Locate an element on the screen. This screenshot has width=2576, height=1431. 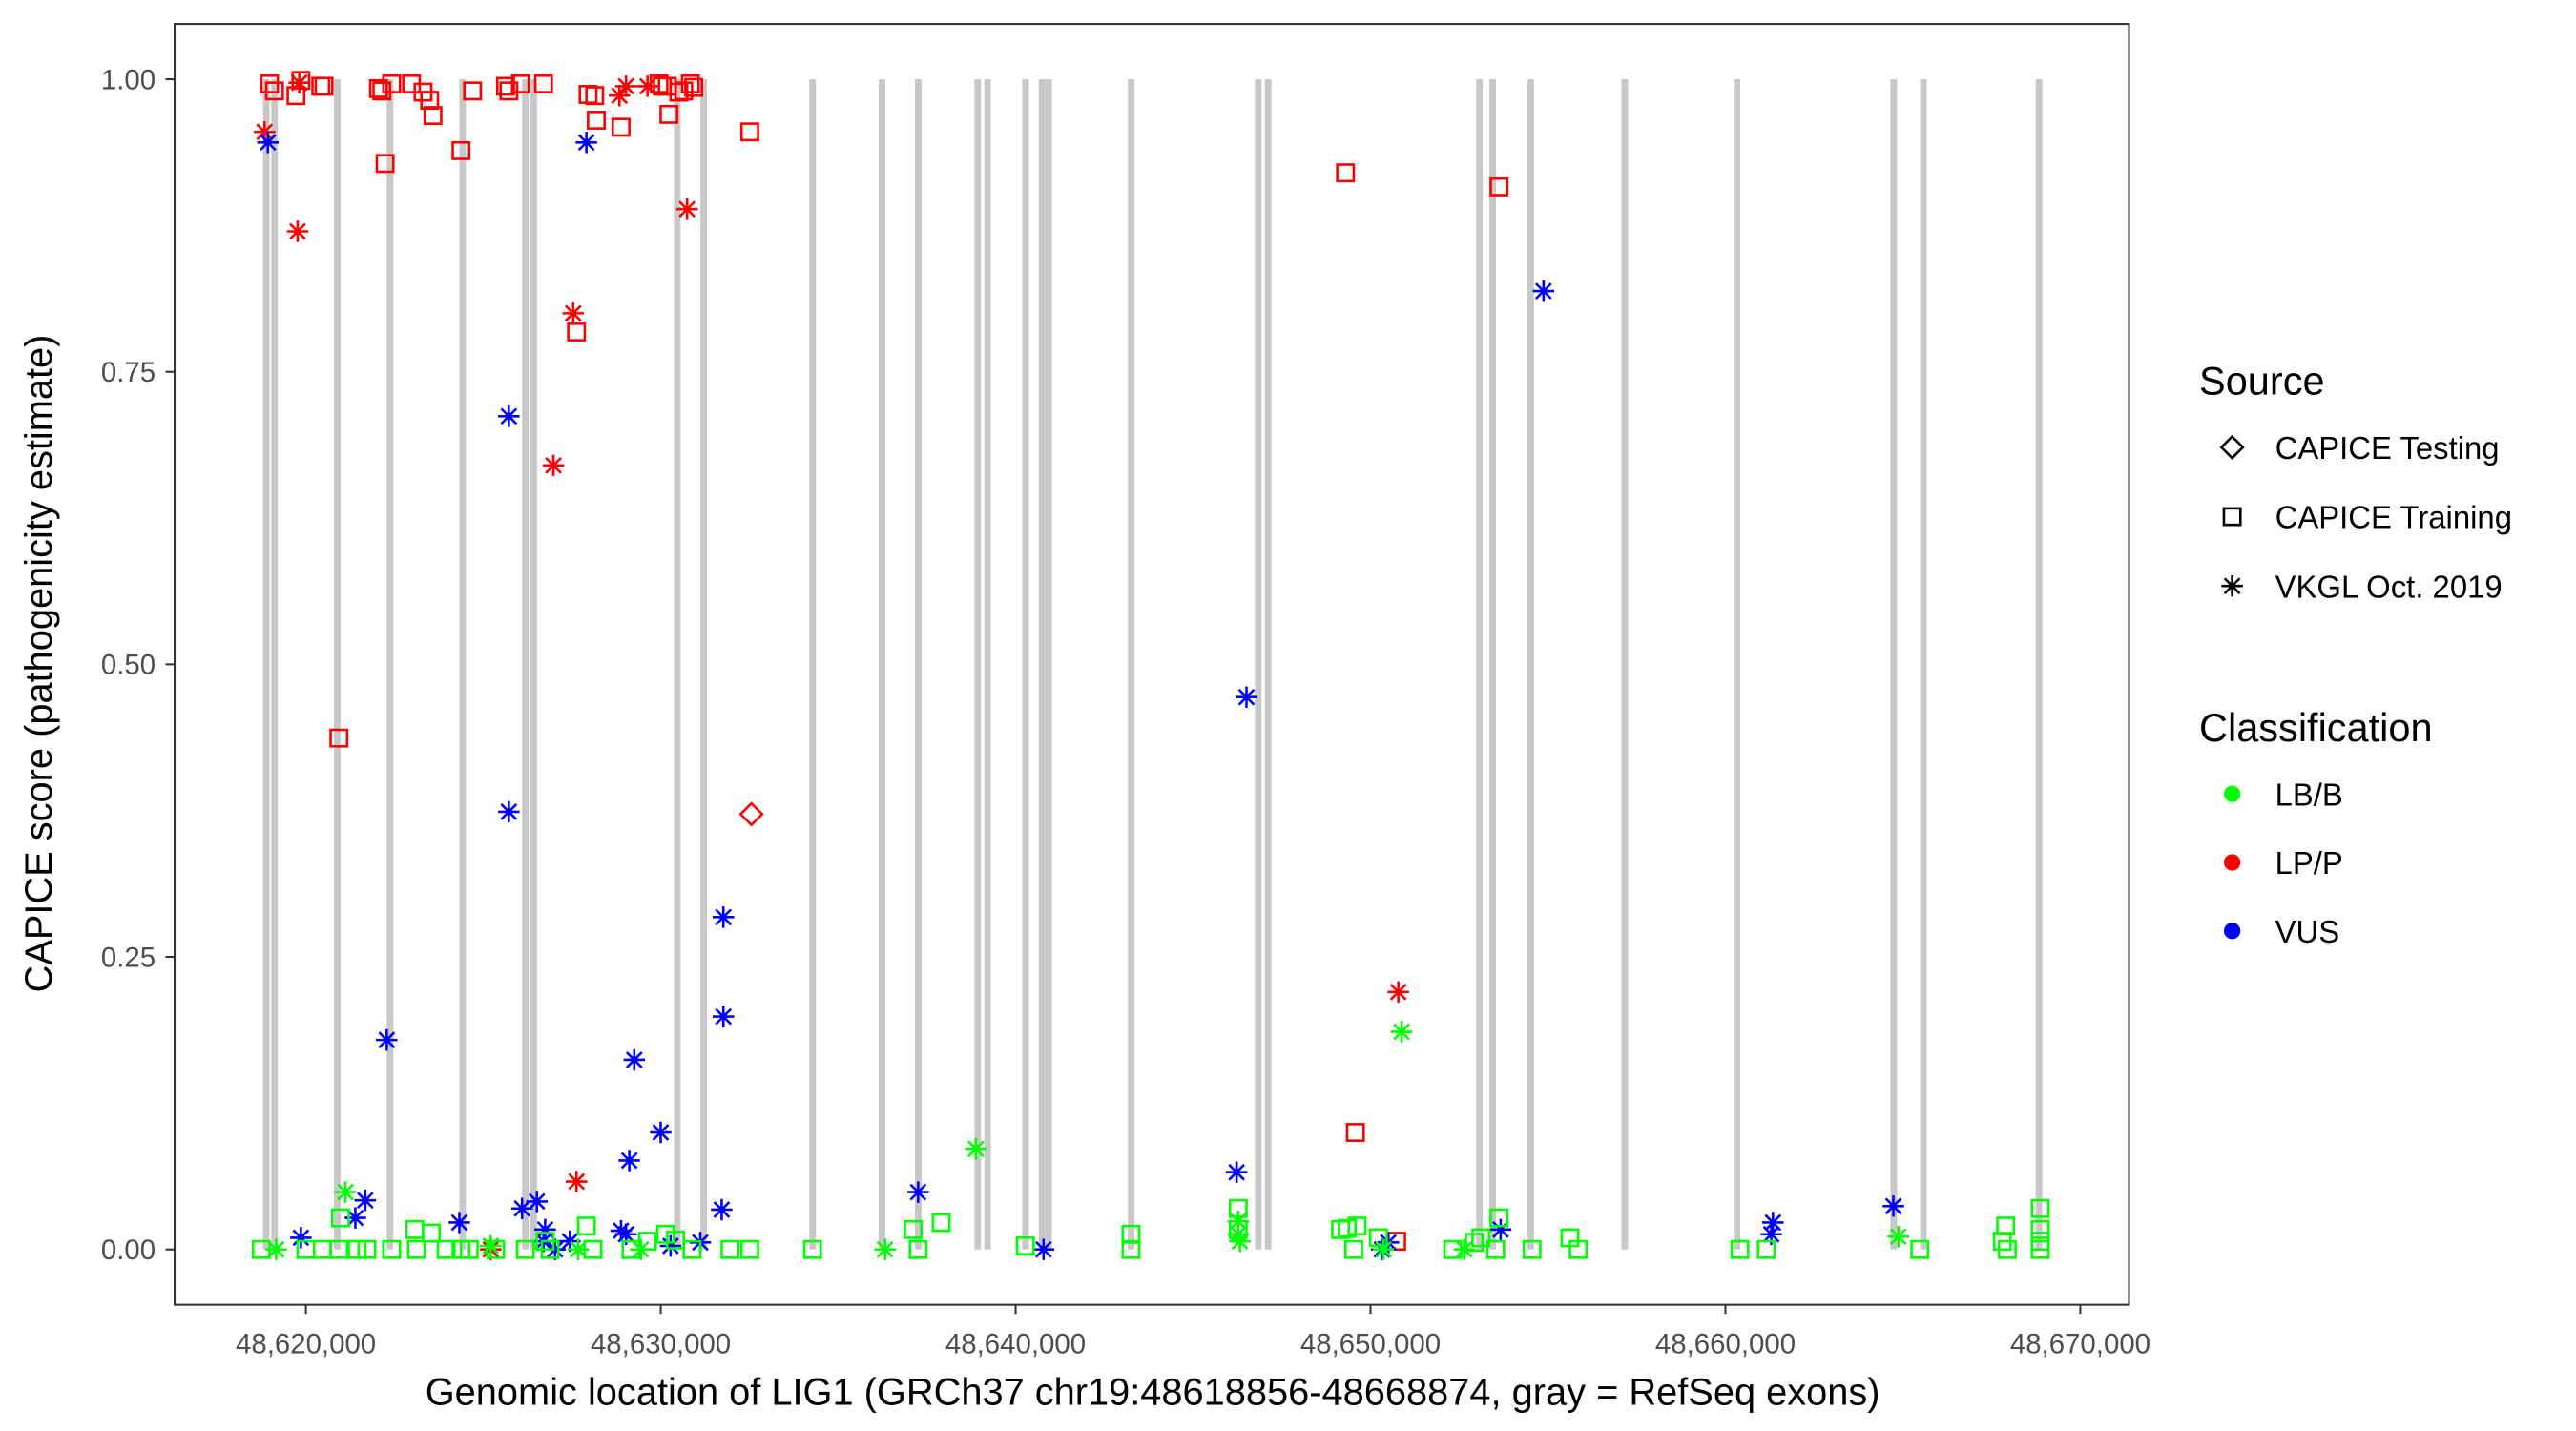
legend-diamond-icon is located at coordinates (2232, 447).